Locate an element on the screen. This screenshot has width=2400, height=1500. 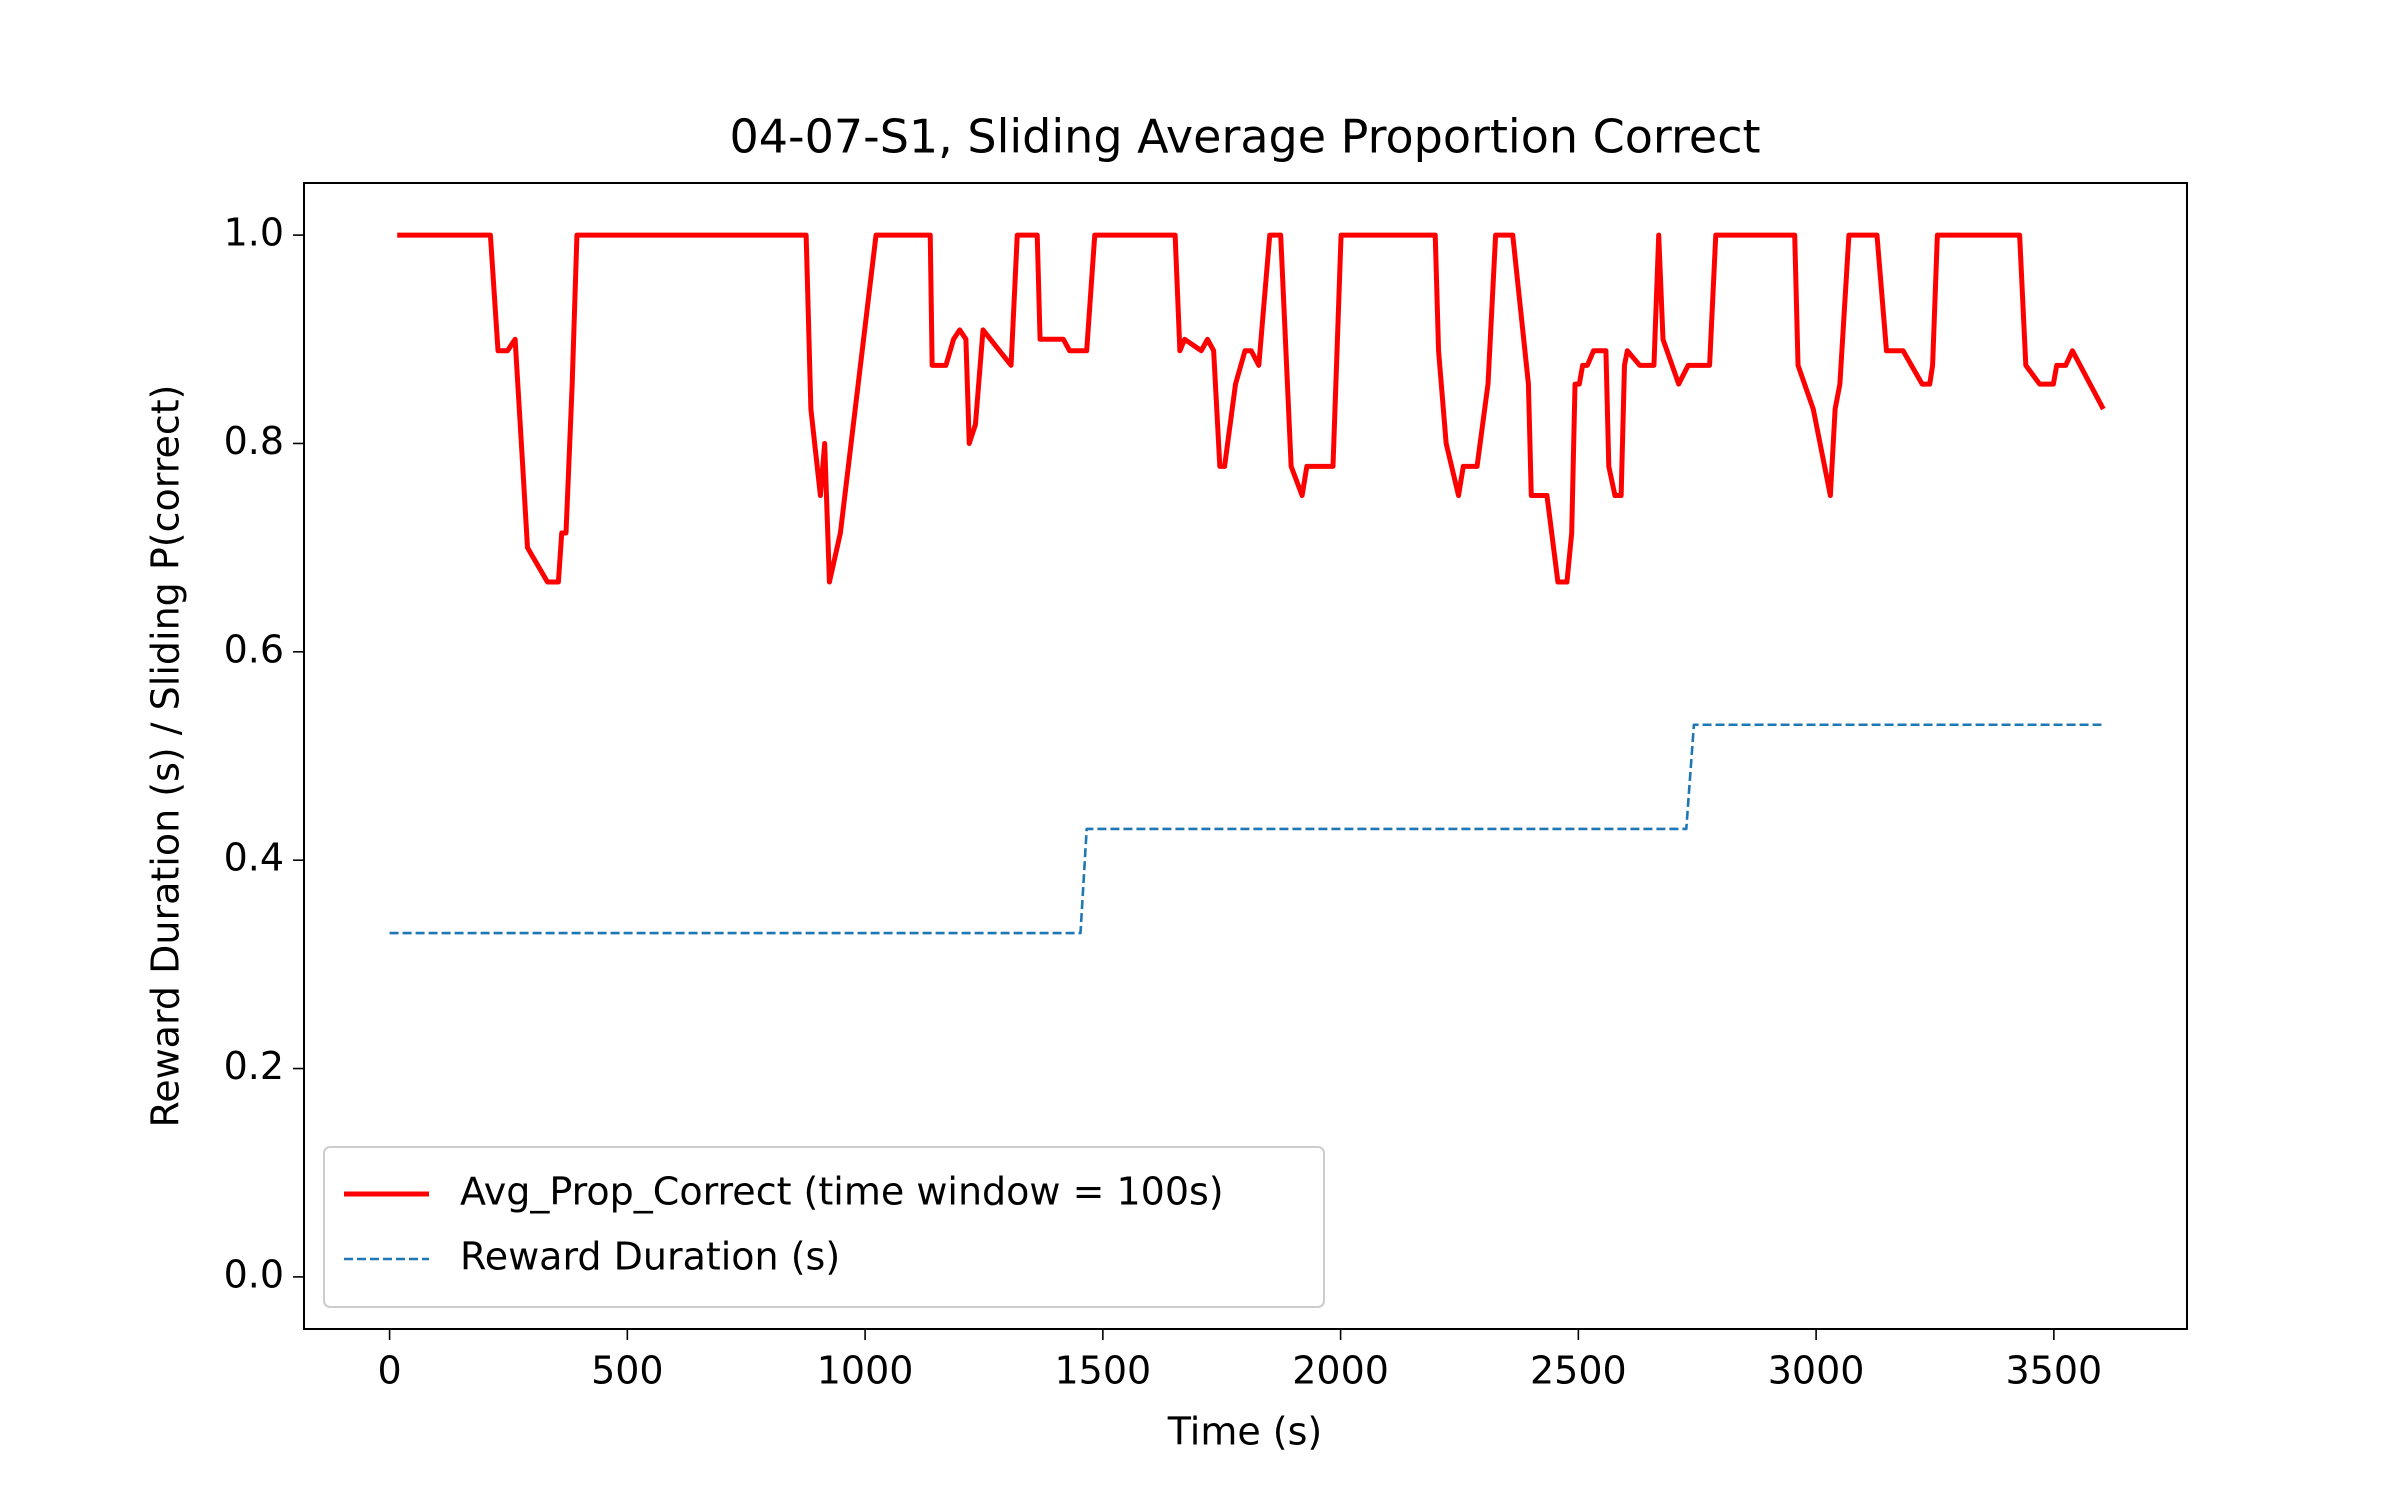
x-tick-label: 1500 is located at coordinates (1102, 1371).